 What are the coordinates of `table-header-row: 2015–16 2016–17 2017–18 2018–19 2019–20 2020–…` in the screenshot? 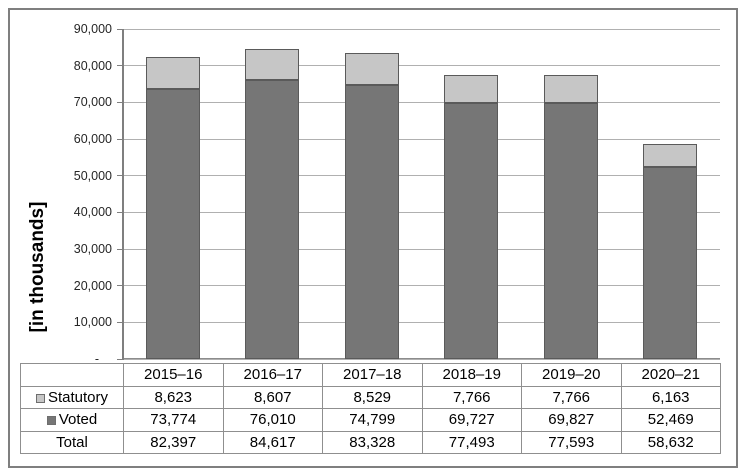 It's located at (370, 375).